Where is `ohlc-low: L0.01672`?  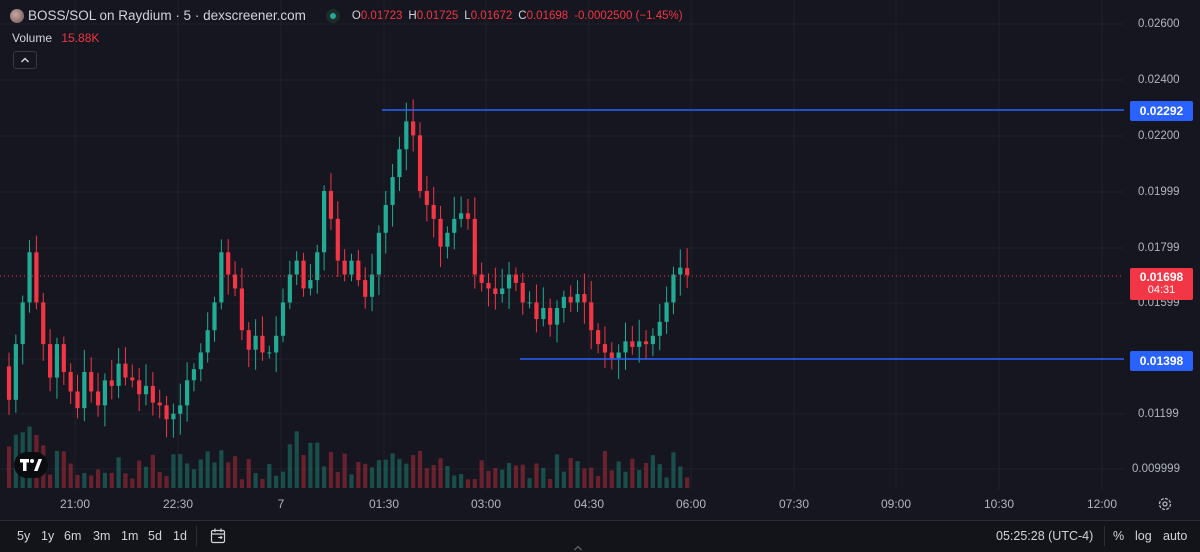 ohlc-low: L0.01672 is located at coordinates (488, 15).